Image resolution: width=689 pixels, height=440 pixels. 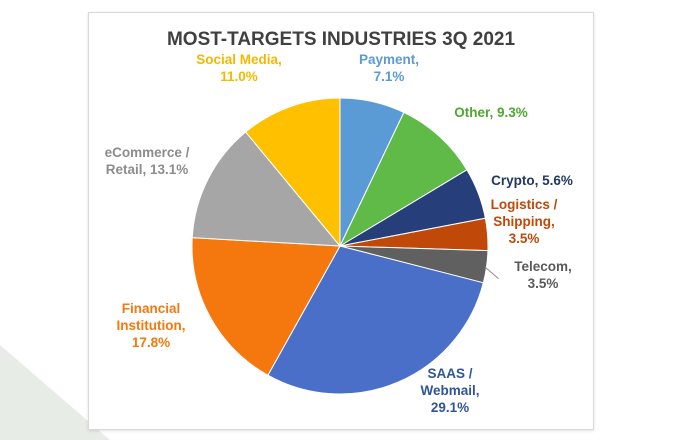 What do you see at coordinates (239, 76) in the screenshot?
I see `slice-label-line: 11.0%` at bounding box center [239, 76].